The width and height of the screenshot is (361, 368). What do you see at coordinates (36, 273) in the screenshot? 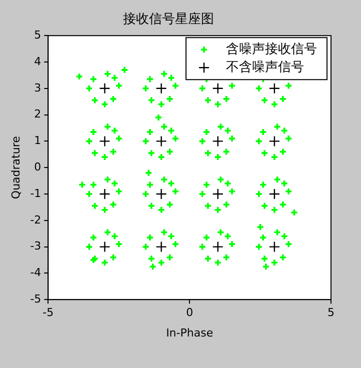
I see `y-tick-label: -4` at bounding box center [36, 273].